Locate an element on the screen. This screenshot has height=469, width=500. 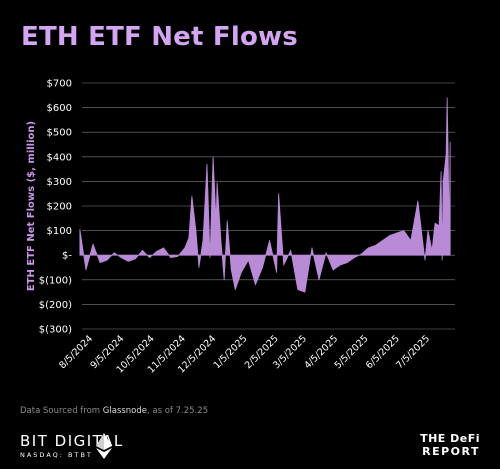
defi-report-logo: THE DeFi REPORT is located at coordinates (450, 445).